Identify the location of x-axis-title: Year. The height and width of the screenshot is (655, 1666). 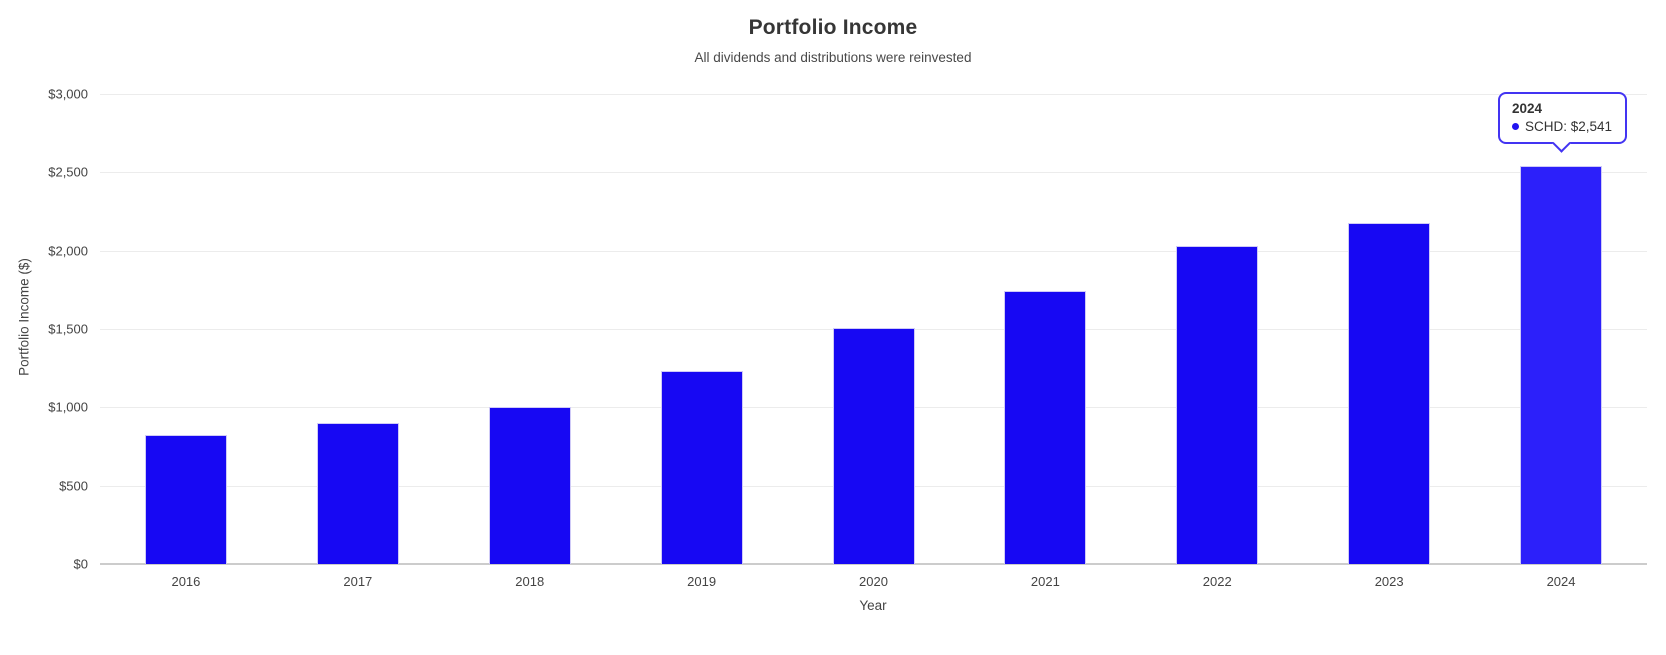
(873, 605).